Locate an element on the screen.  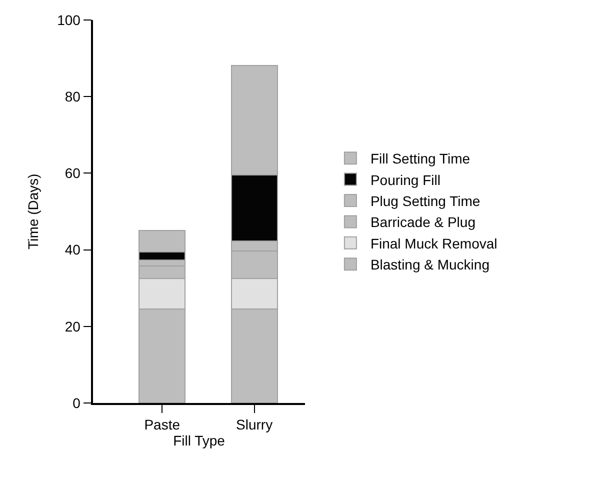
y-tick-label: 40 is located at coordinates (72, 250).